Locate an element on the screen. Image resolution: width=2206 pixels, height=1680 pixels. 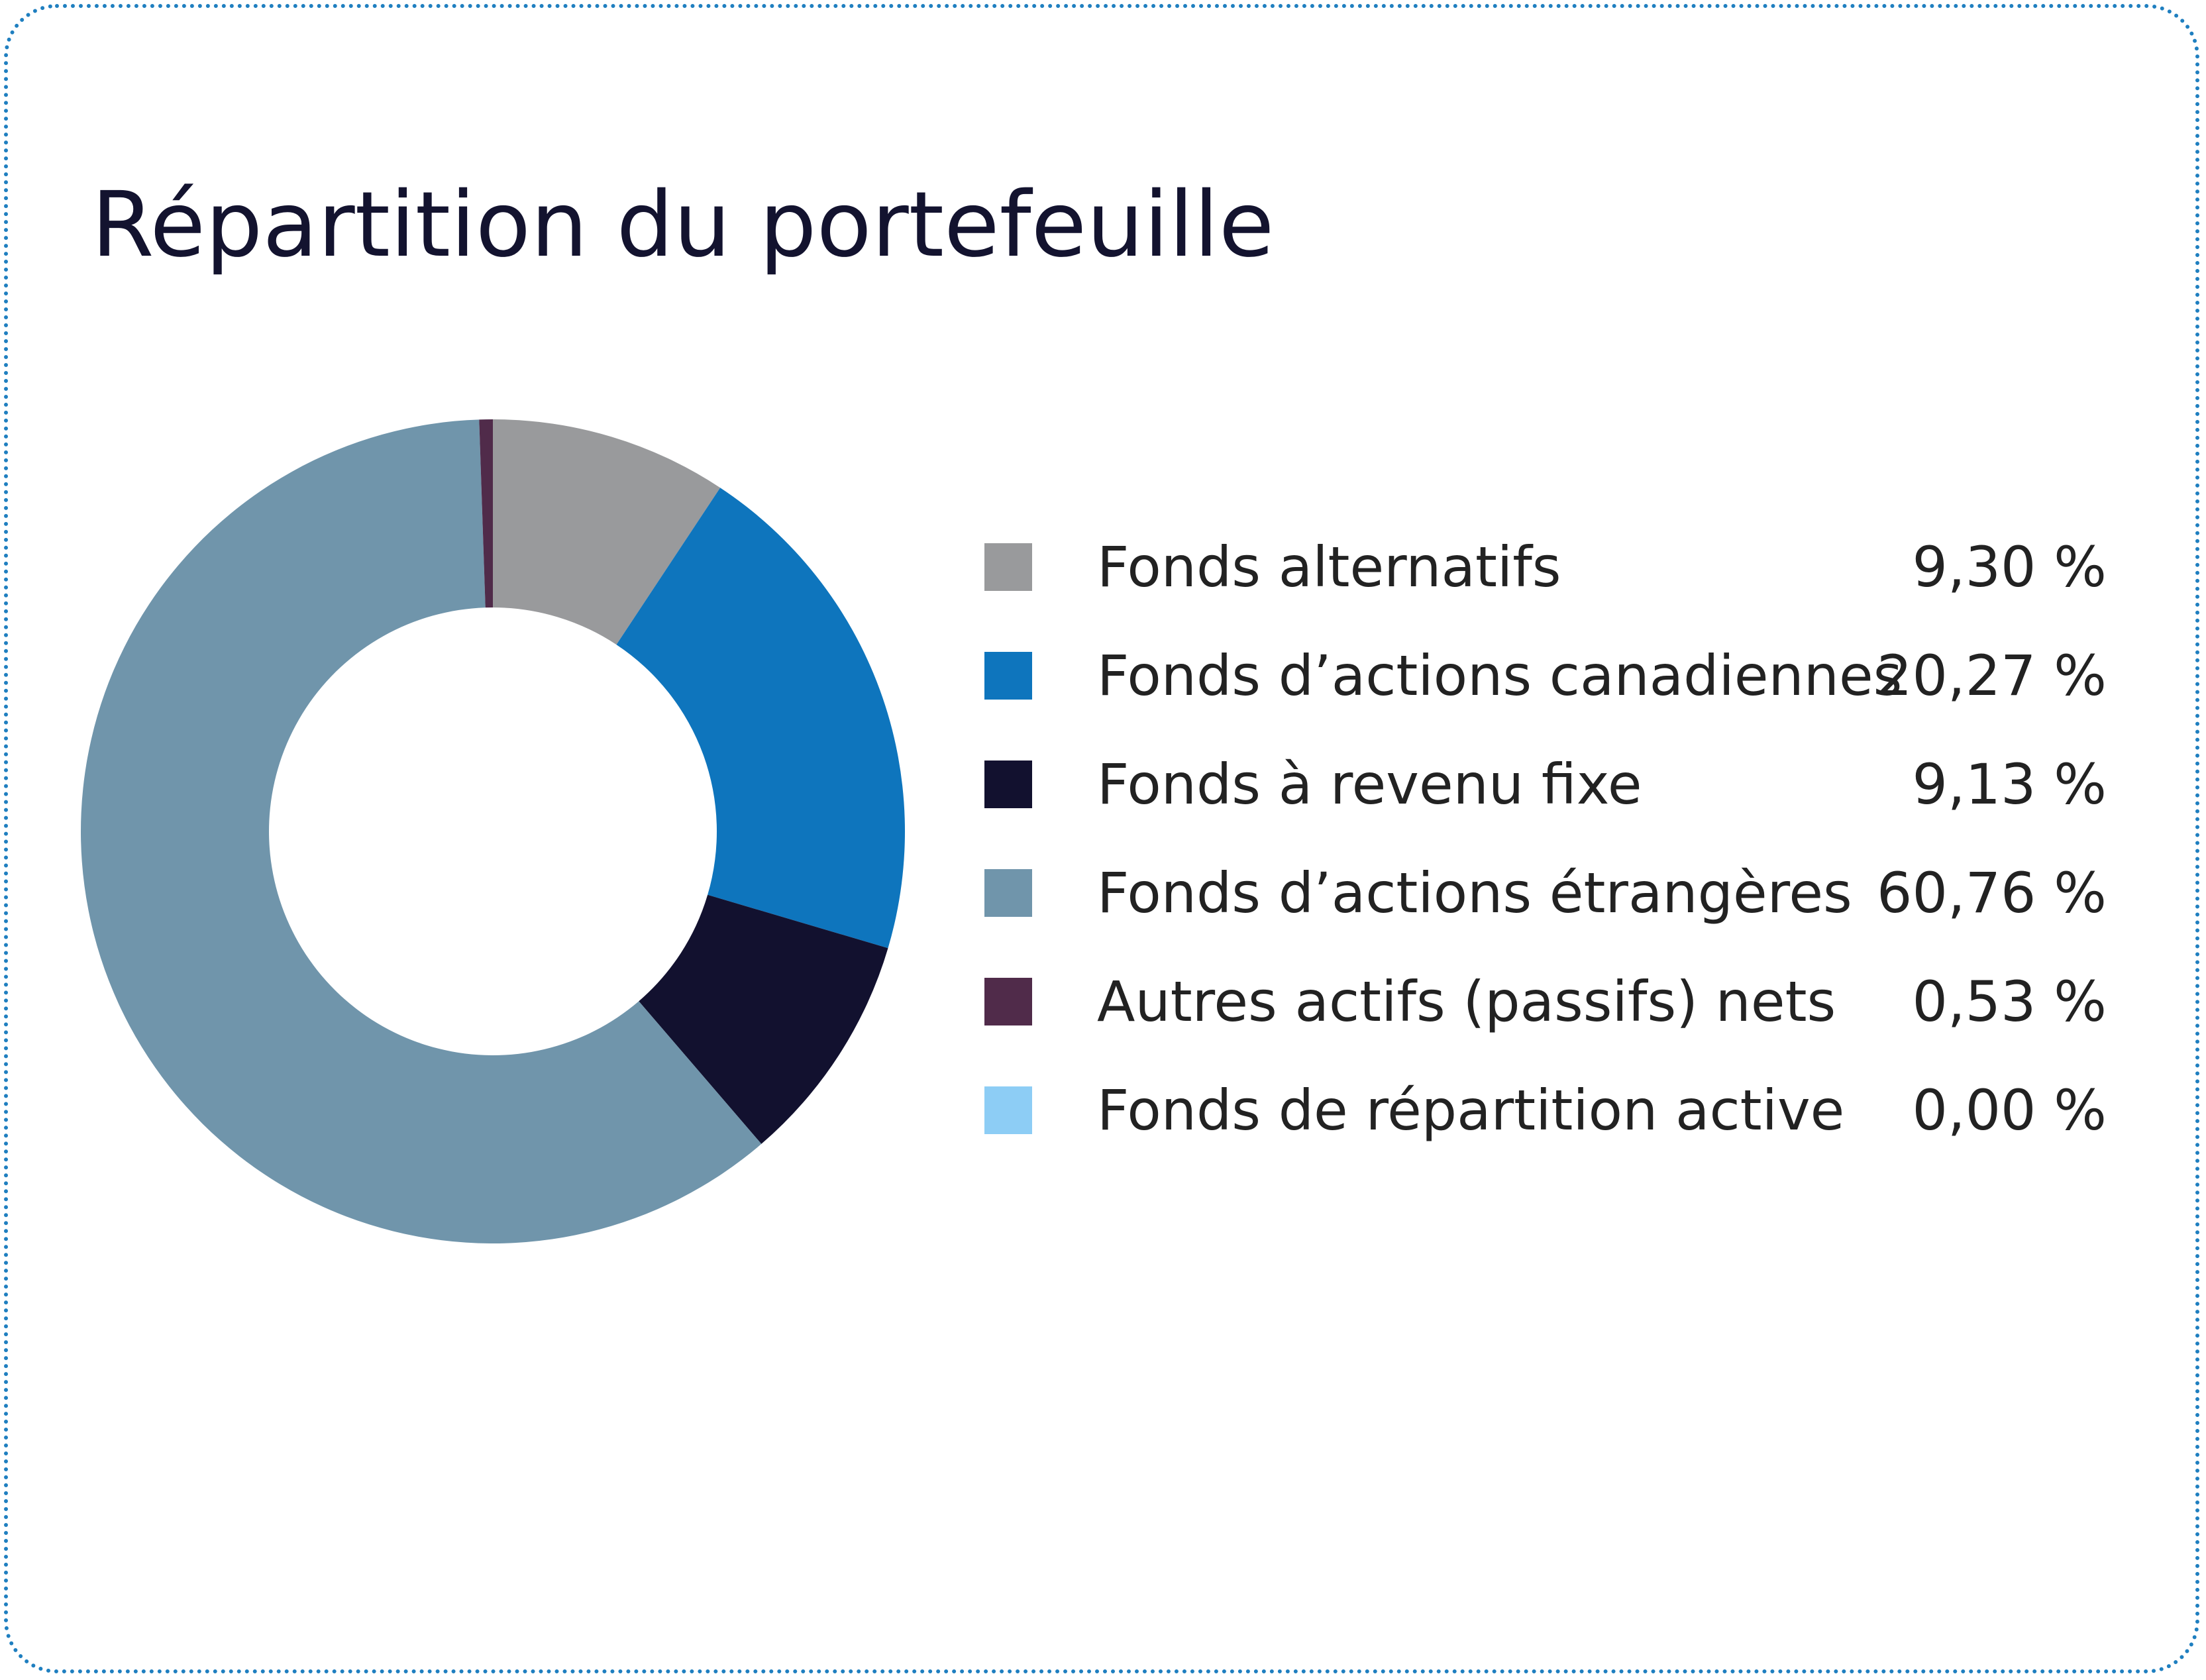
legend-label: Fonds alternatifs is located at coordinates (1329, 567).